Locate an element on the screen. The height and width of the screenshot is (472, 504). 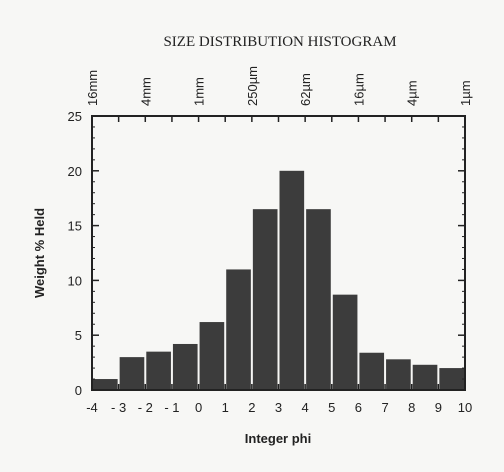
bar-phi--1 is located at coordinates (185, 366).